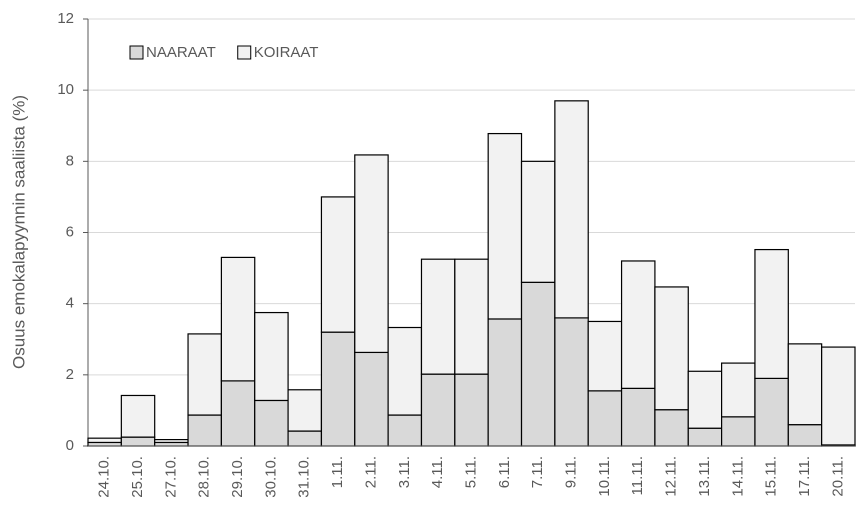 Image resolution: width=857 pixels, height=523 pixels. What do you see at coordinates (18, 232) in the screenshot?
I see `y-axis-title: Osuus emokalapyynnin saaliista (%)` at bounding box center [18, 232].